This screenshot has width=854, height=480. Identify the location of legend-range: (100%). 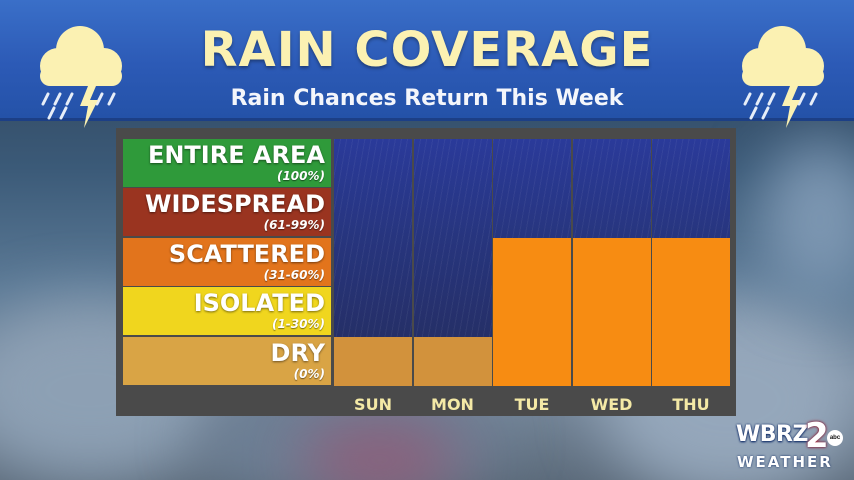
(300, 176).